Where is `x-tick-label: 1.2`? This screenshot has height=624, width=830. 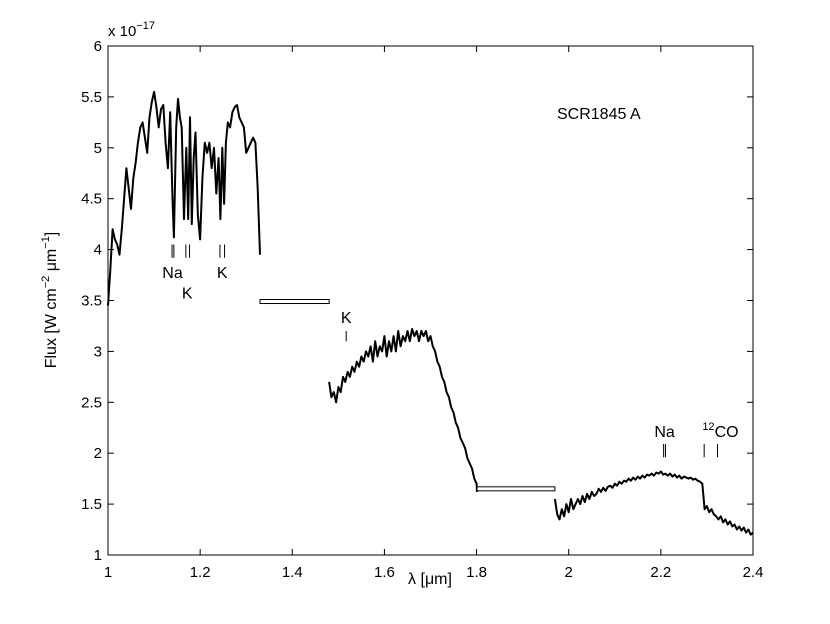
x-tick-label: 1.2 is located at coordinates (200, 572).